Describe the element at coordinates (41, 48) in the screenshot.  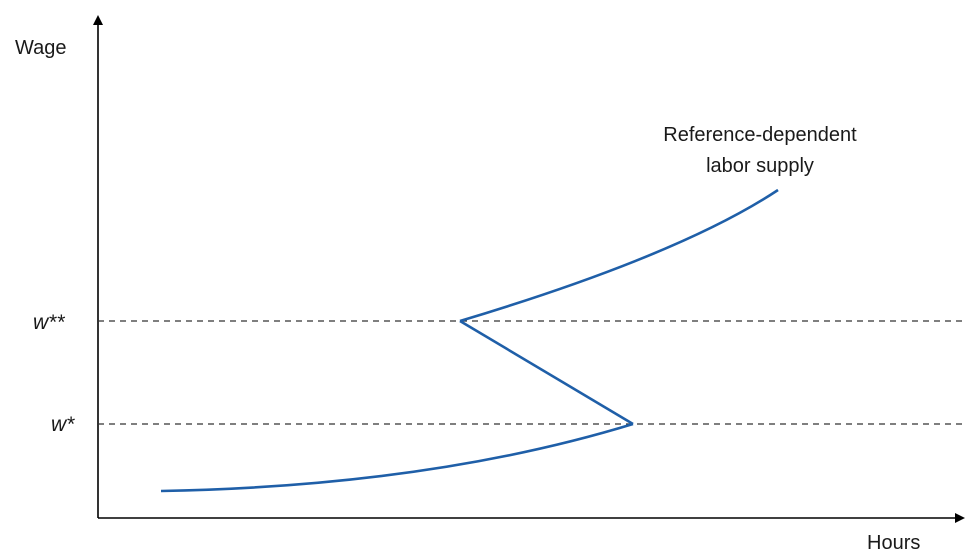
I see `y-axis-label: Wage` at that location.